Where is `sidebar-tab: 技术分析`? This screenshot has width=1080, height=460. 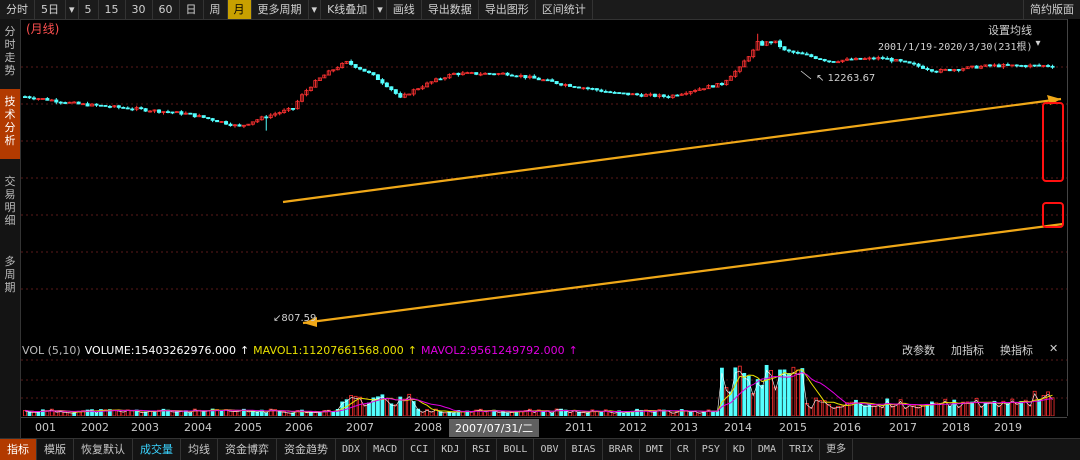
sidebar-tab: 技术分析 is located at coordinates (10, 124).